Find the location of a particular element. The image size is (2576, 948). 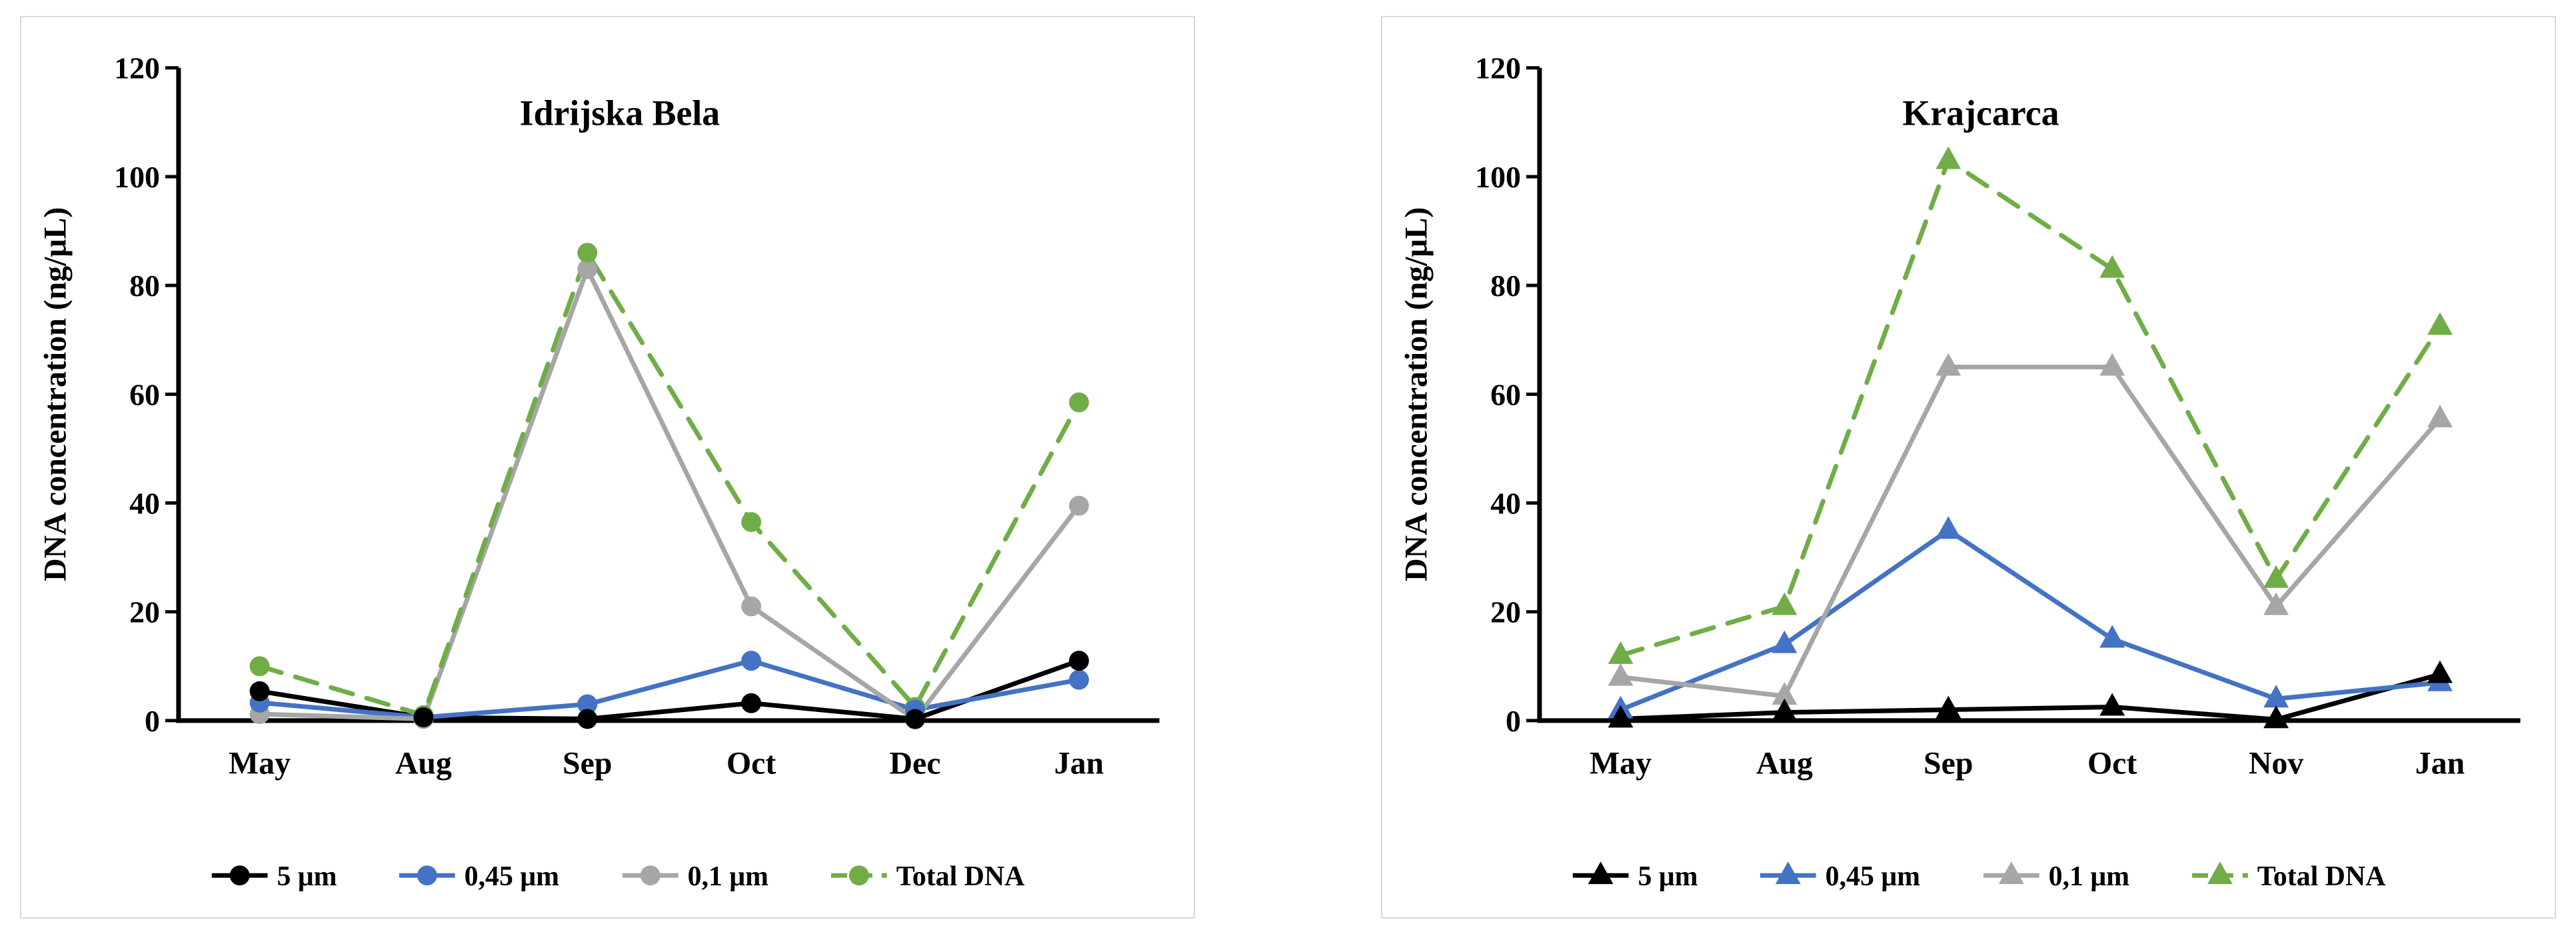

data-point-2-Sep is located at coordinates (587, 704).